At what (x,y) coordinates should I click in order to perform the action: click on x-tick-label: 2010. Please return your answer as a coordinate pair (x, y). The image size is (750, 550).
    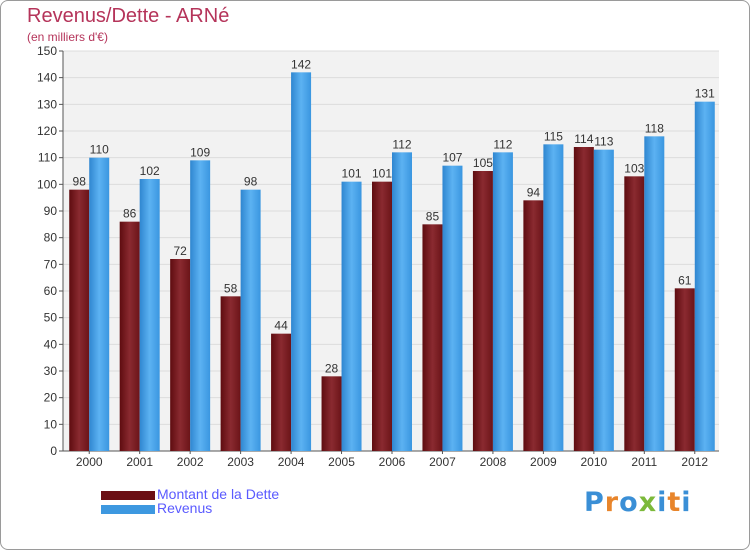
    Looking at the image, I should click on (593, 462).